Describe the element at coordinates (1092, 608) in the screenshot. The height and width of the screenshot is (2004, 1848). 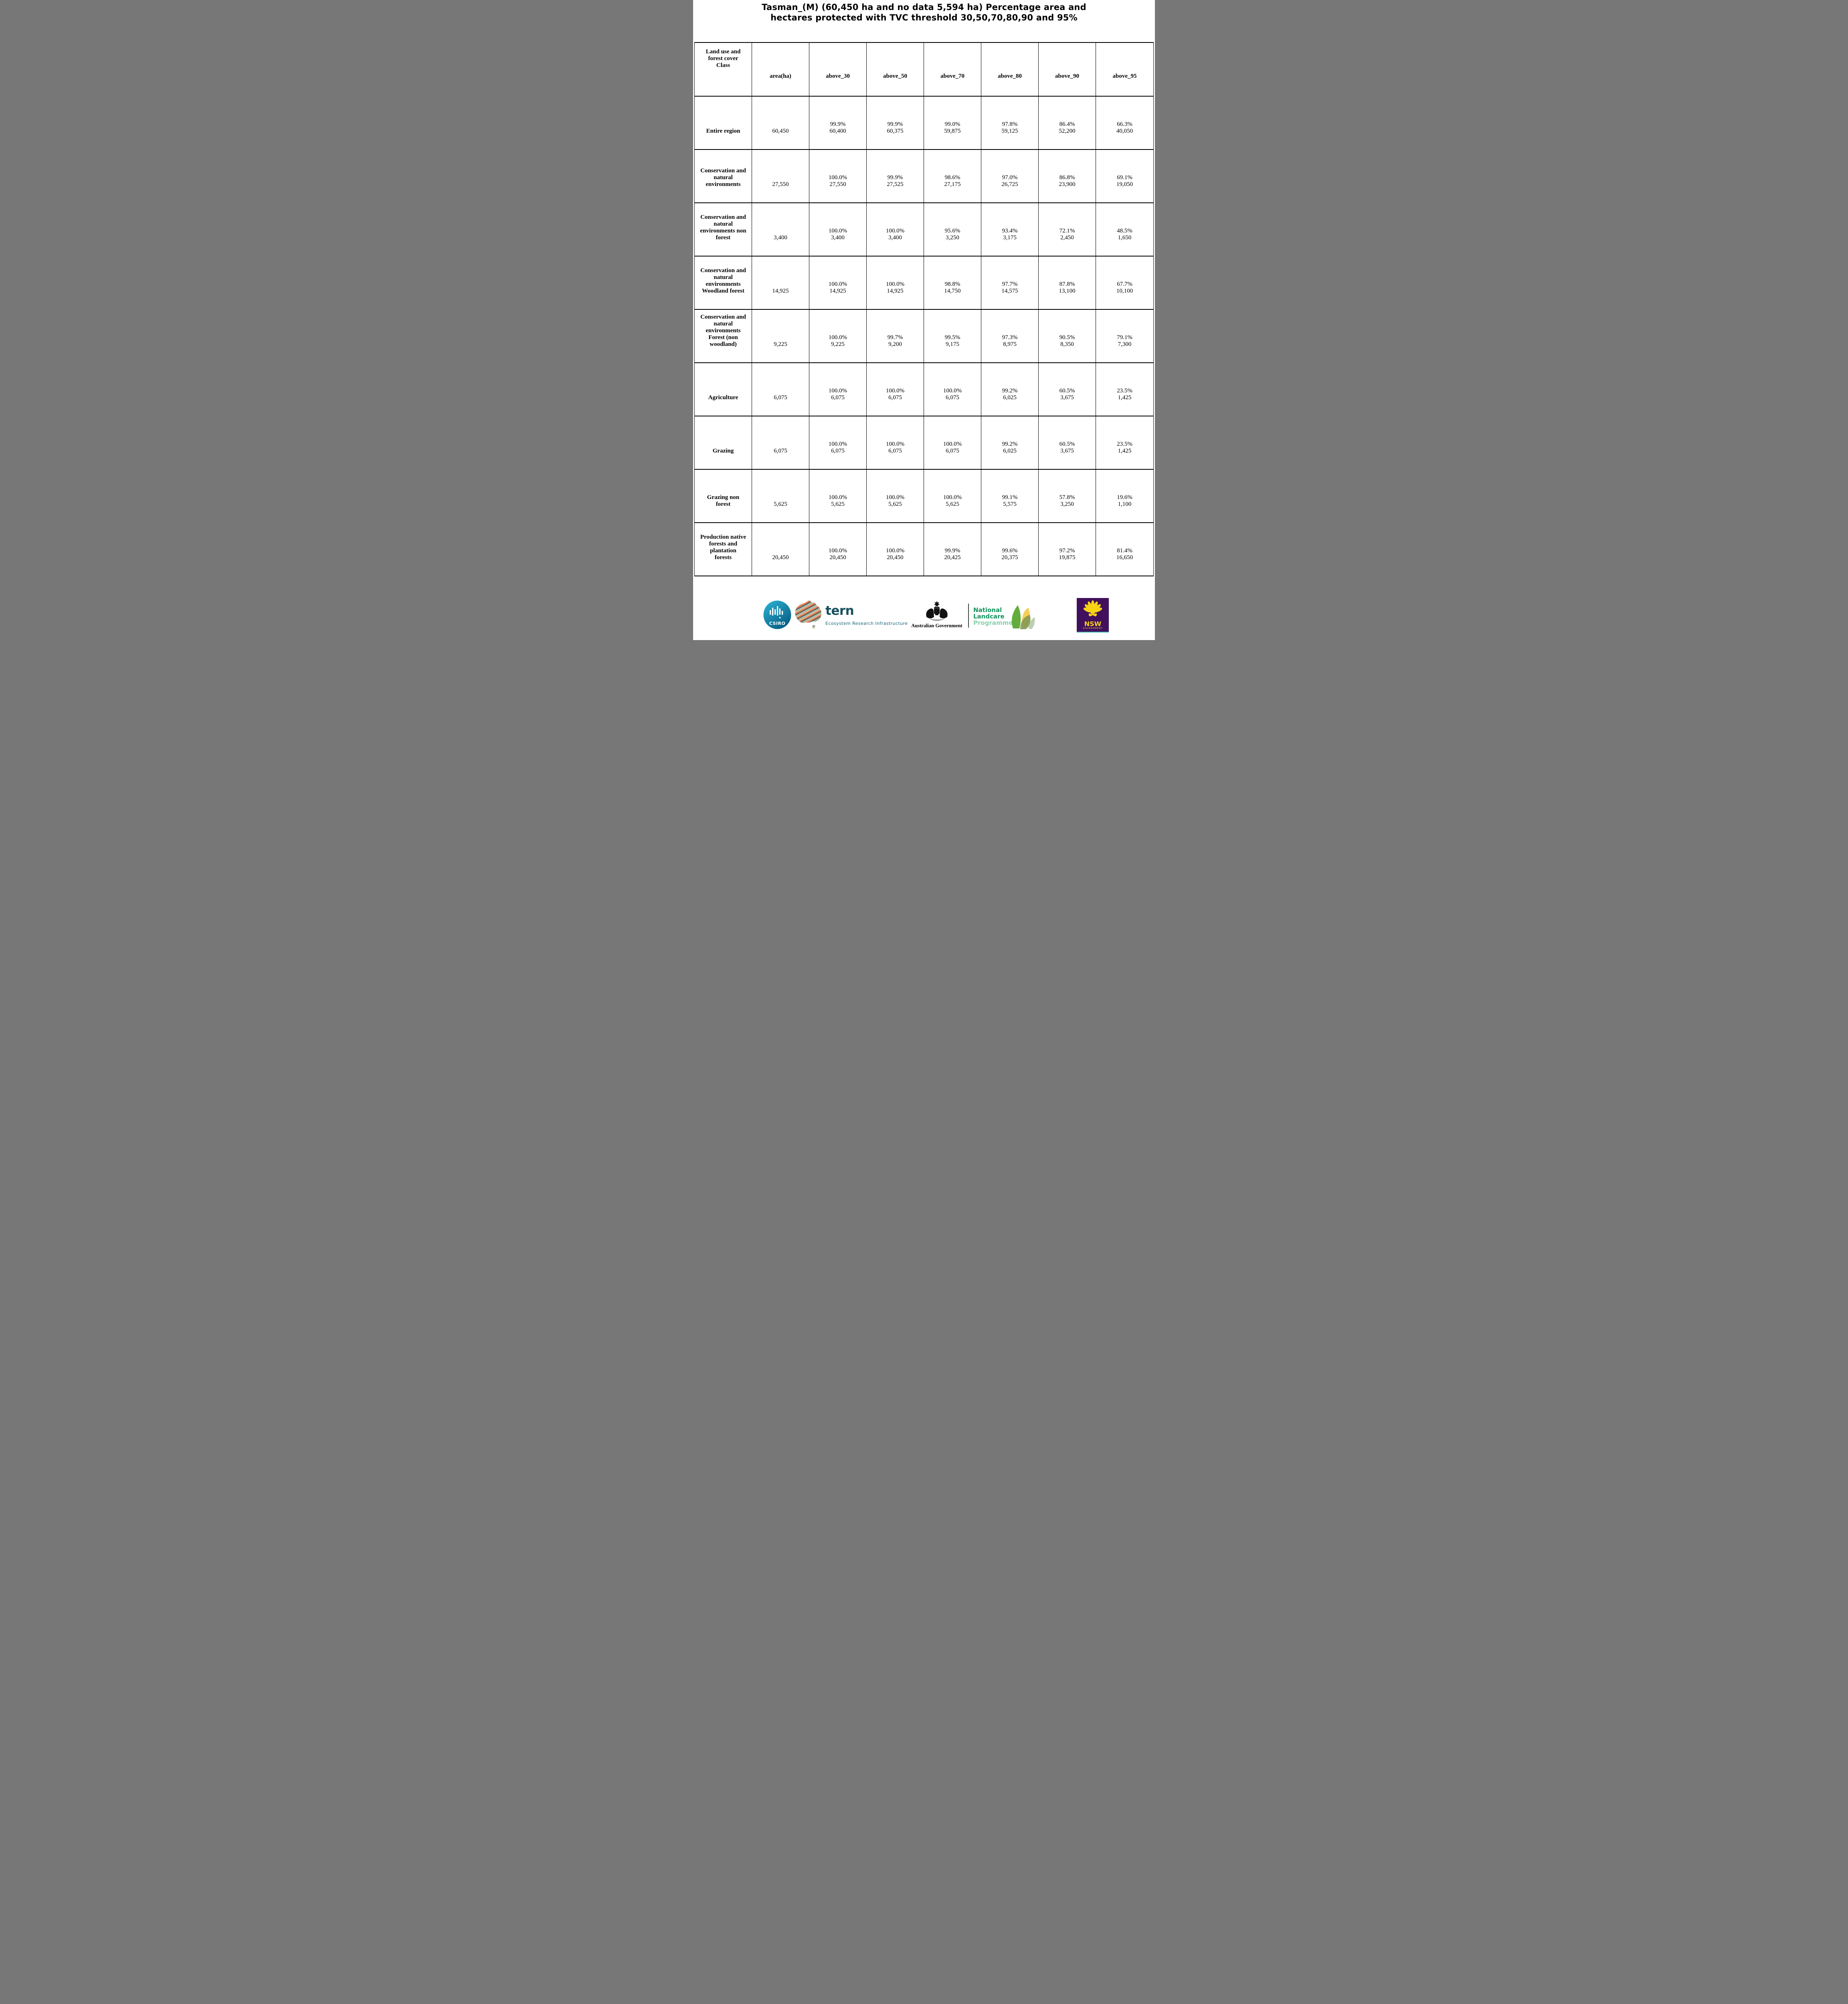
I see `nsw-waratah-icon` at that location.